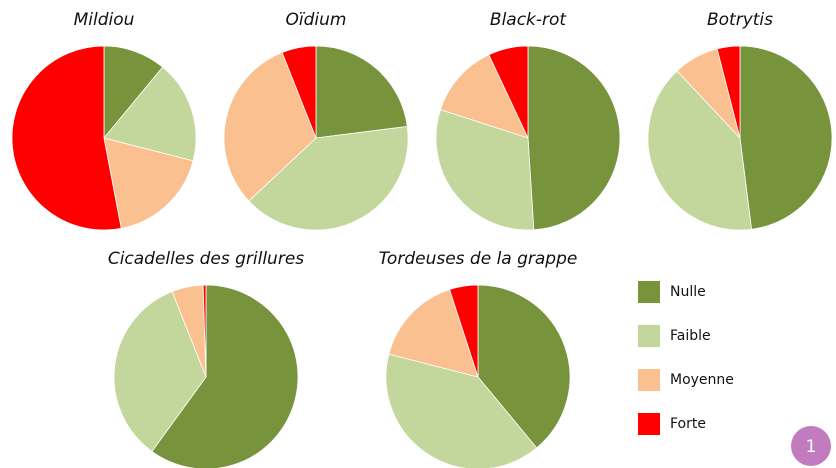  What do you see at coordinates (688, 292) in the screenshot?
I see `legend-label: Nulle` at bounding box center [688, 292].